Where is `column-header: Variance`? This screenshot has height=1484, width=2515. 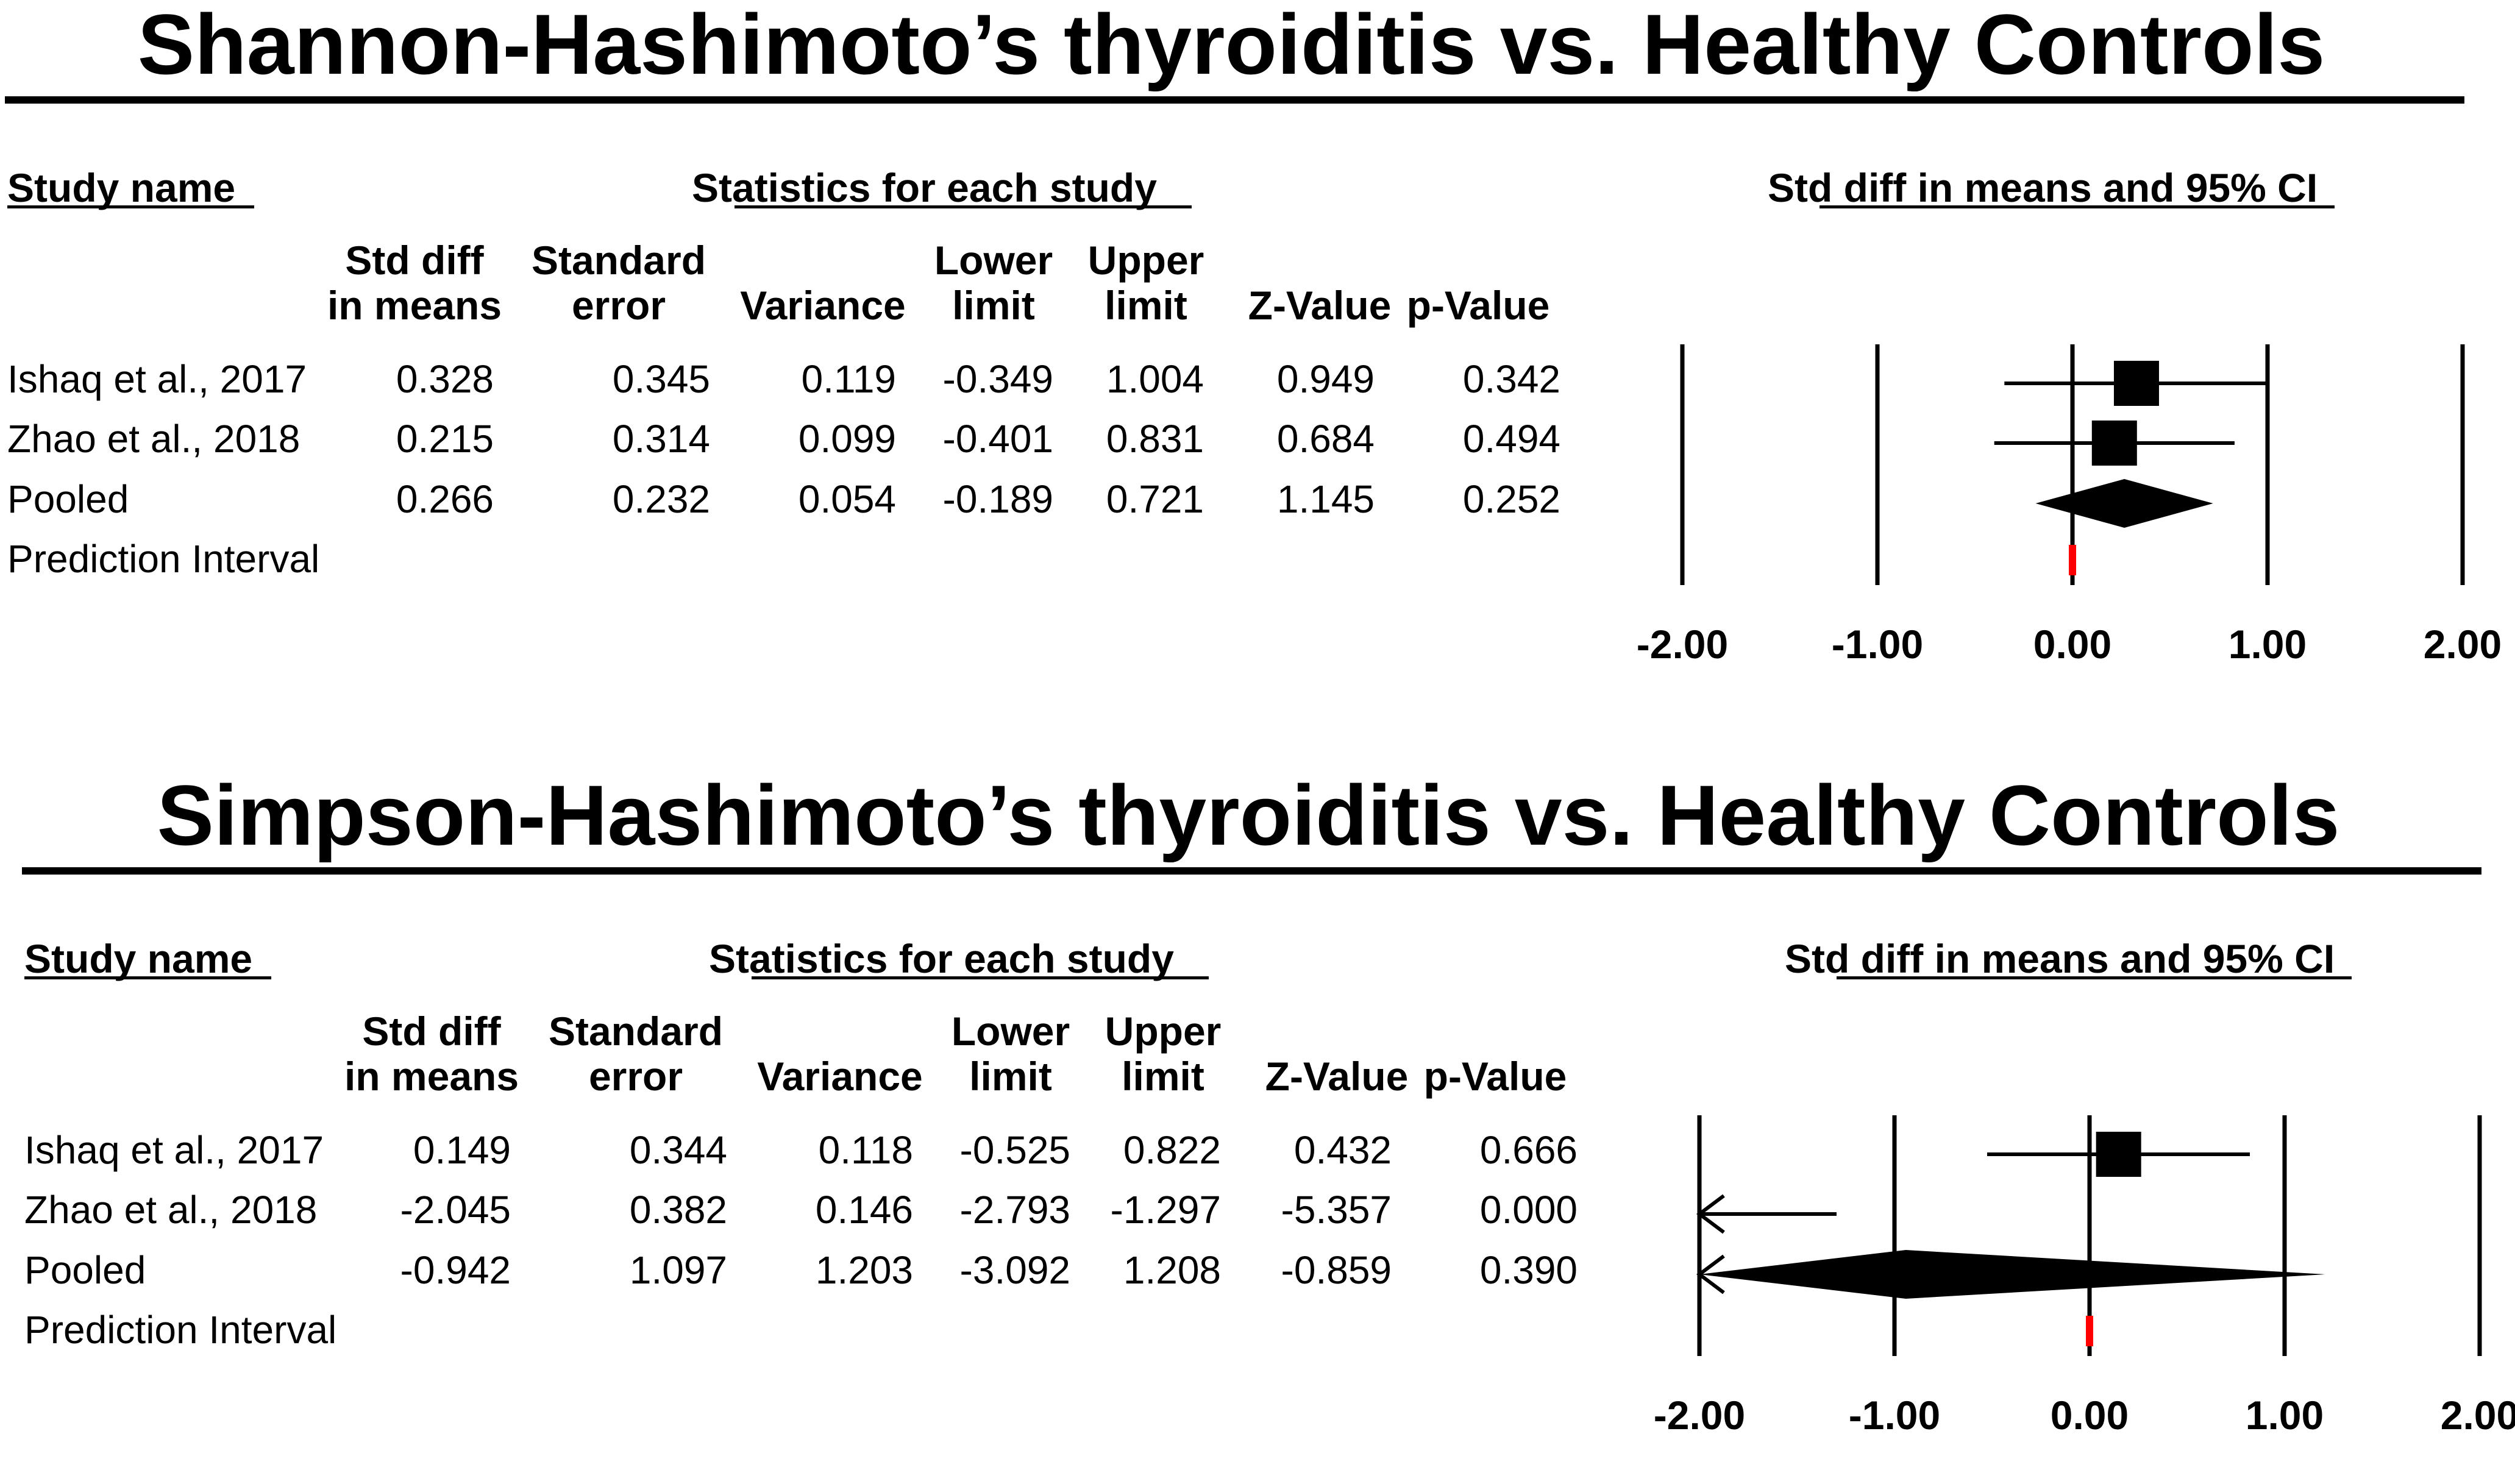
column-header: Variance is located at coordinates (840, 1054).